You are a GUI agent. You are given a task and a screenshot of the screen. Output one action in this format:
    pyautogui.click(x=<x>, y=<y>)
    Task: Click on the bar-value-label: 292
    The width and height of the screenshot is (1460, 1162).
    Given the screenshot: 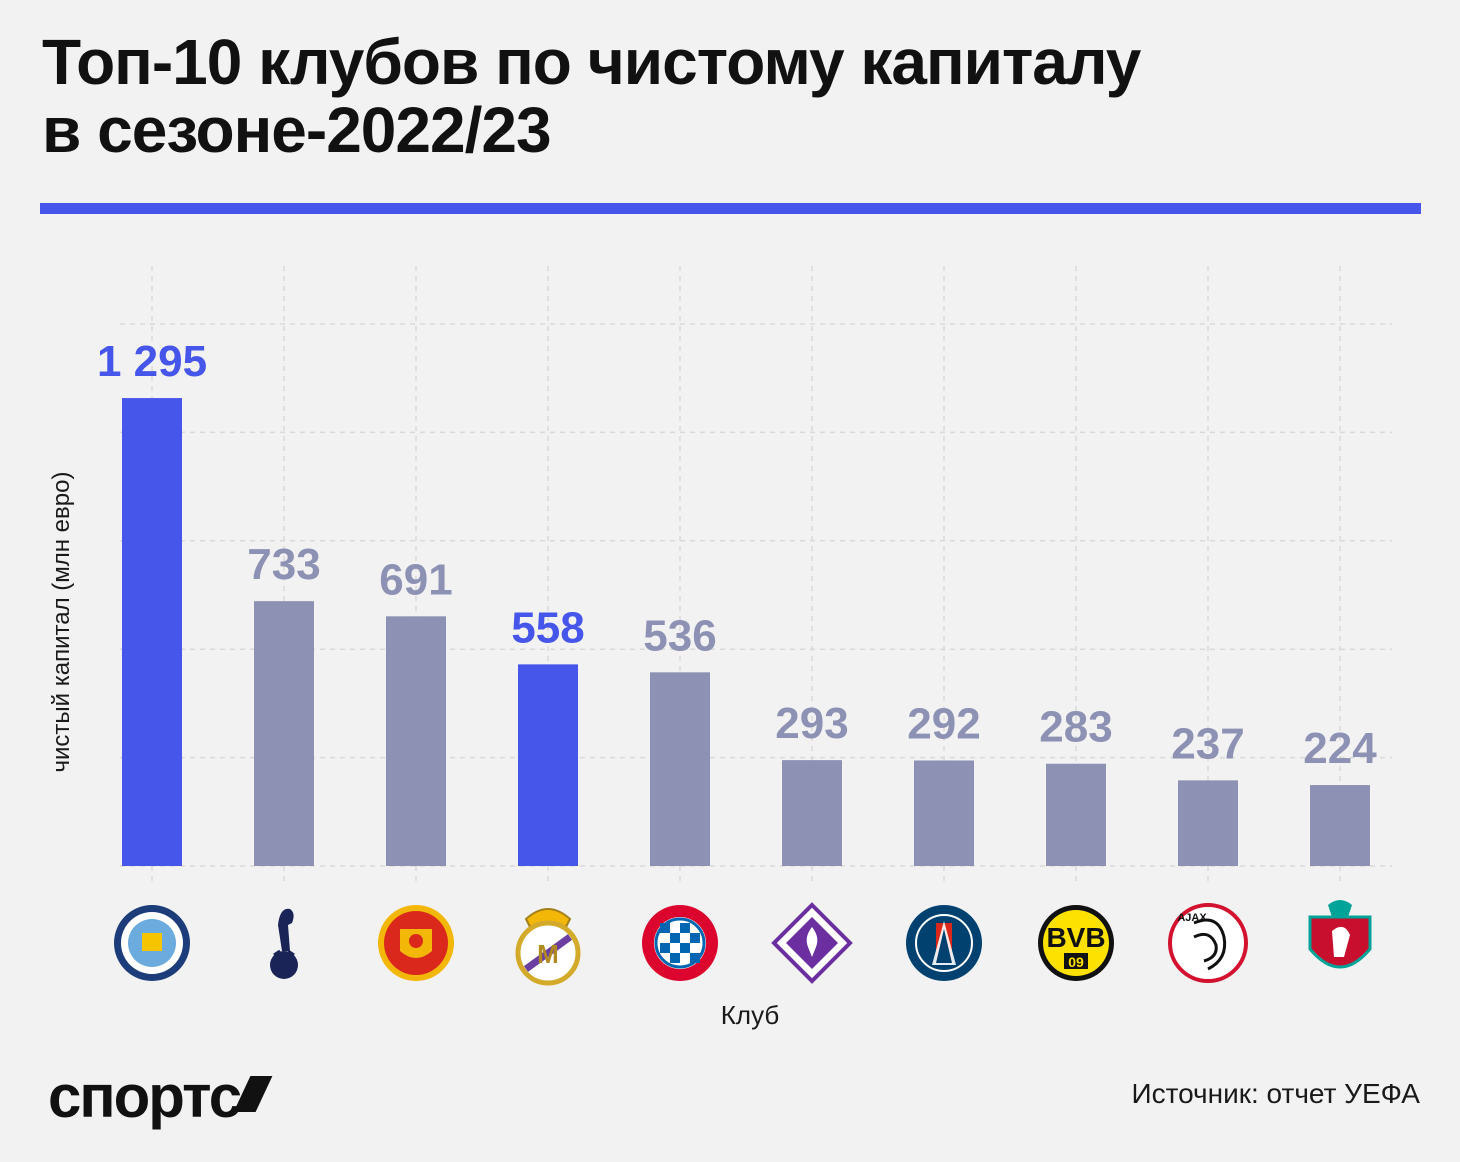 What is the action you would take?
    pyautogui.click(x=943, y=723)
    